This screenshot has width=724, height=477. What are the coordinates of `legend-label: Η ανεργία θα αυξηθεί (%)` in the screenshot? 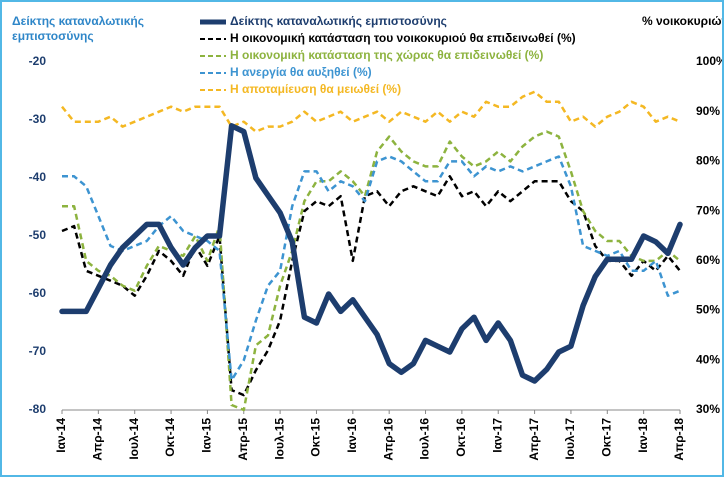 It's located at (301, 72).